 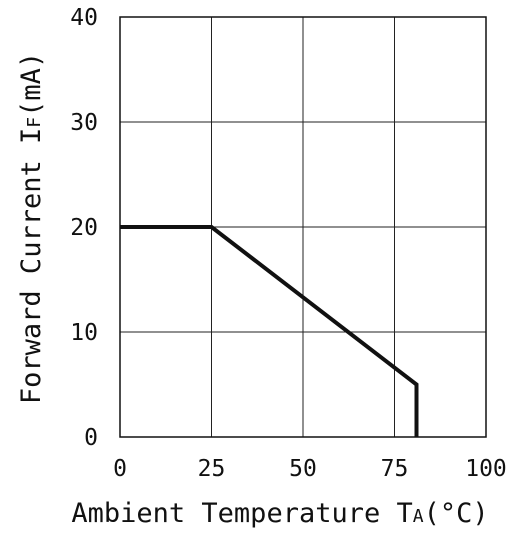 What do you see at coordinates (303, 469) in the screenshot?
I see `x-tick-label: 50` at bounding box center [303, 469].